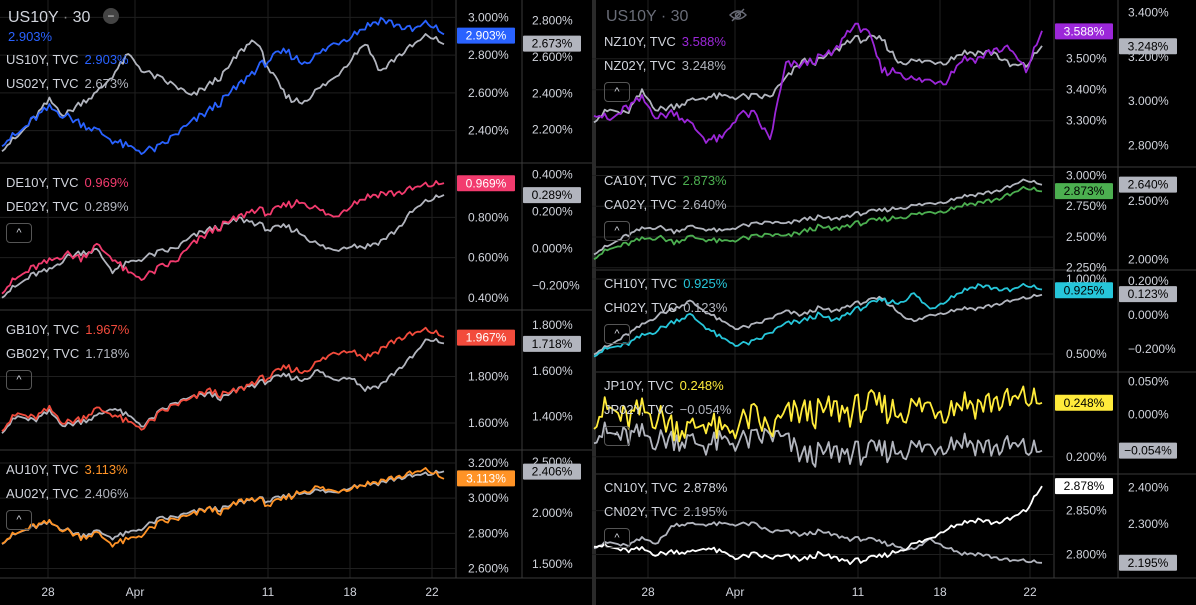  I want to click on axis2-tick-label: 2.000%, so click(1148, 259).